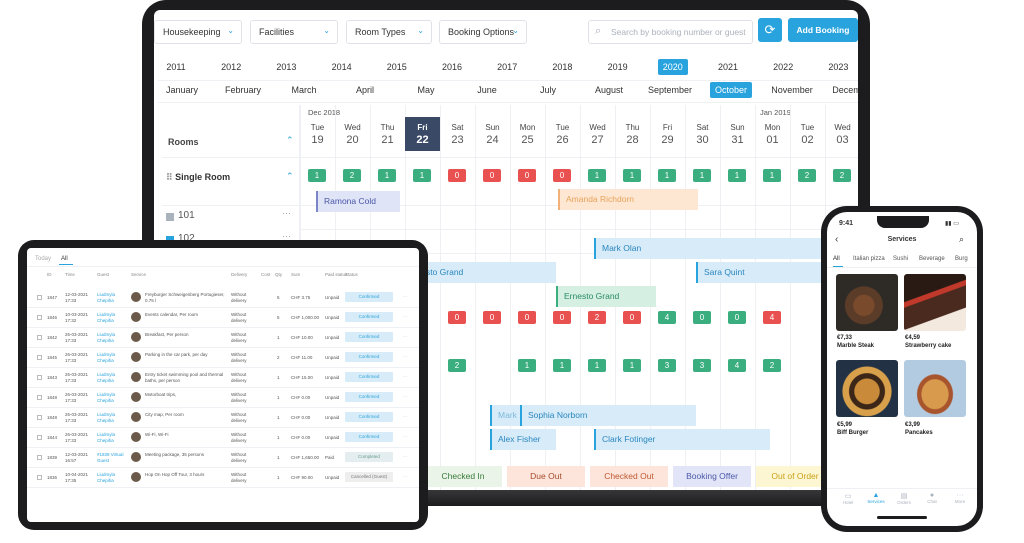 The width and height of the screenshot is (1024, 543). I want to click on year-2011: 2011, so click(176, 67).